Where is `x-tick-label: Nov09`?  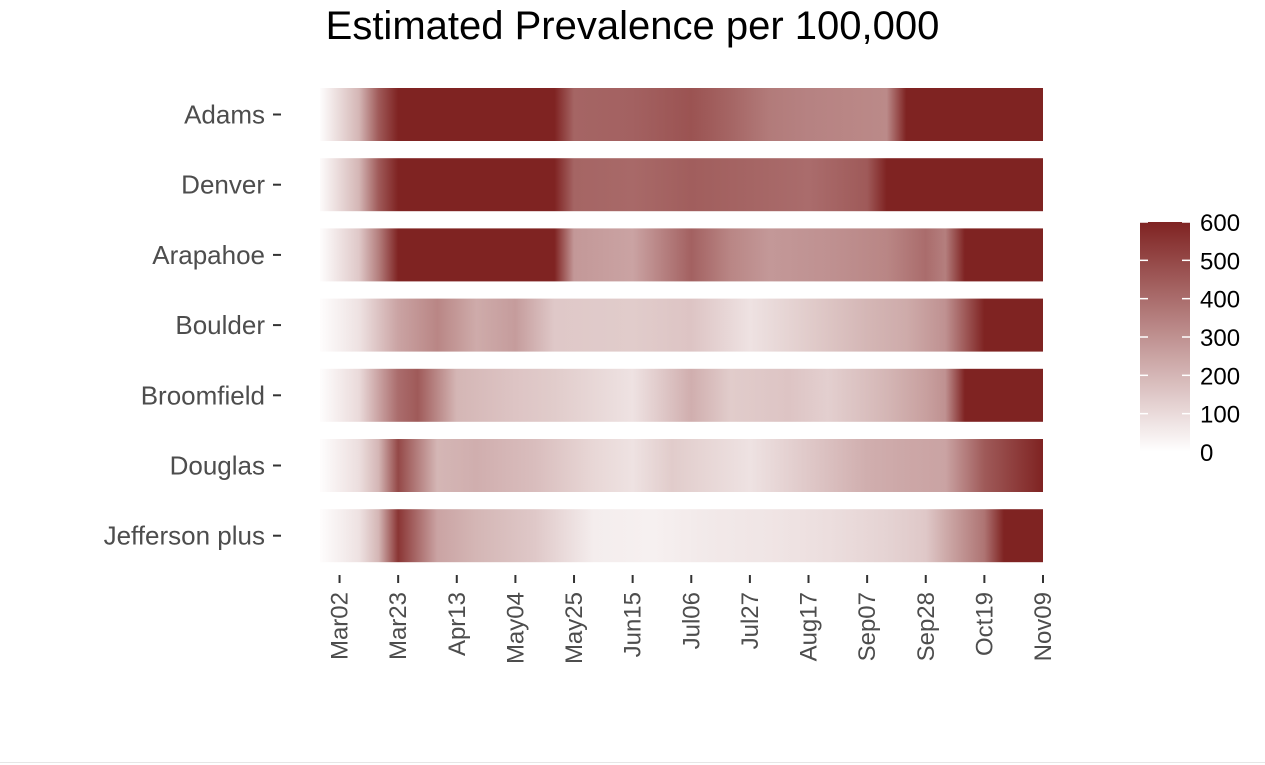 x-tick-label: Nov09 is located at coordinates (1043, 626).